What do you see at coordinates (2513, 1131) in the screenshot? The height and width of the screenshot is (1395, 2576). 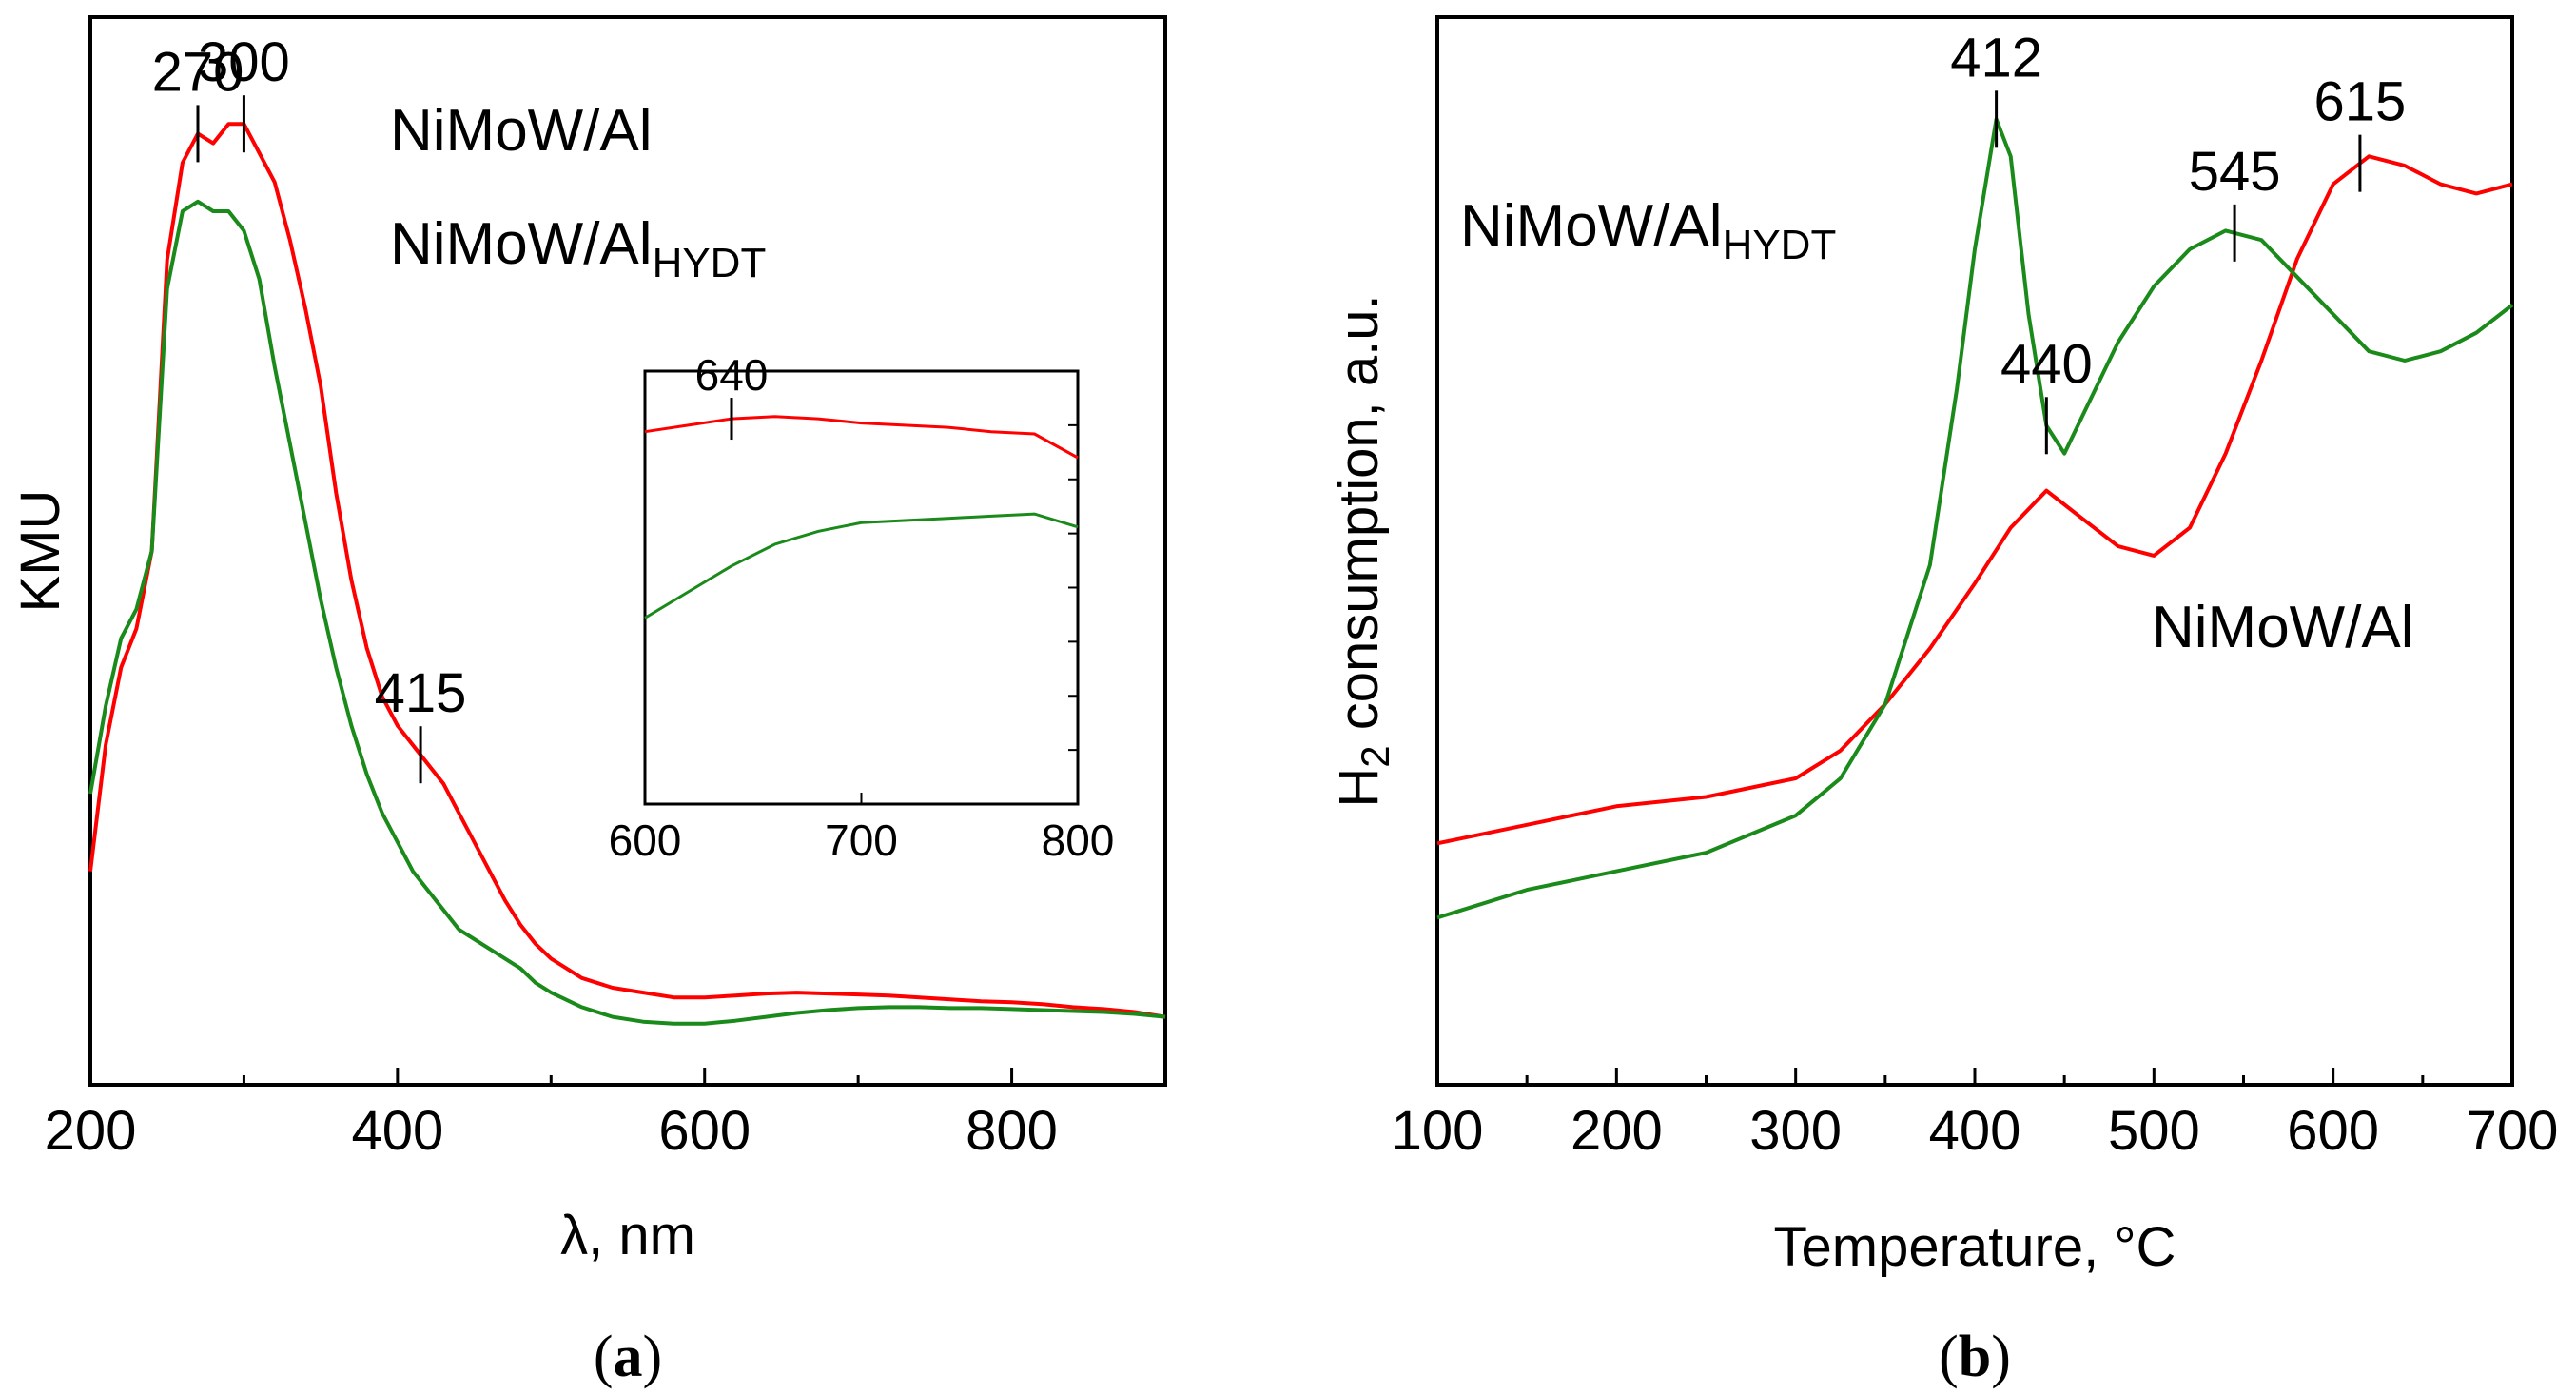 I see `x-tick-label: 700` at bounding box center [2513, 1131].